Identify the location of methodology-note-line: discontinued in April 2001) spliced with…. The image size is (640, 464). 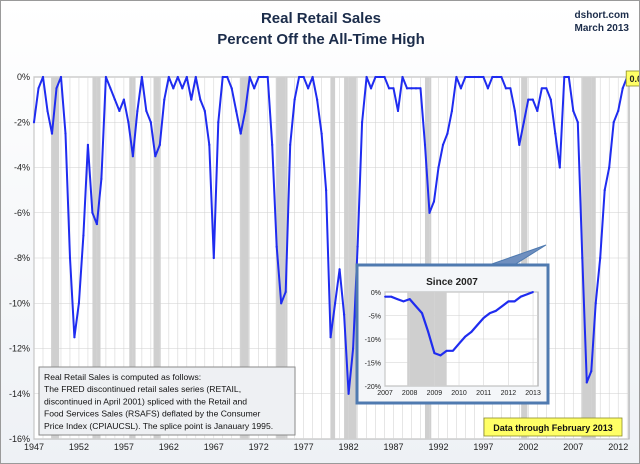
(145, 401).